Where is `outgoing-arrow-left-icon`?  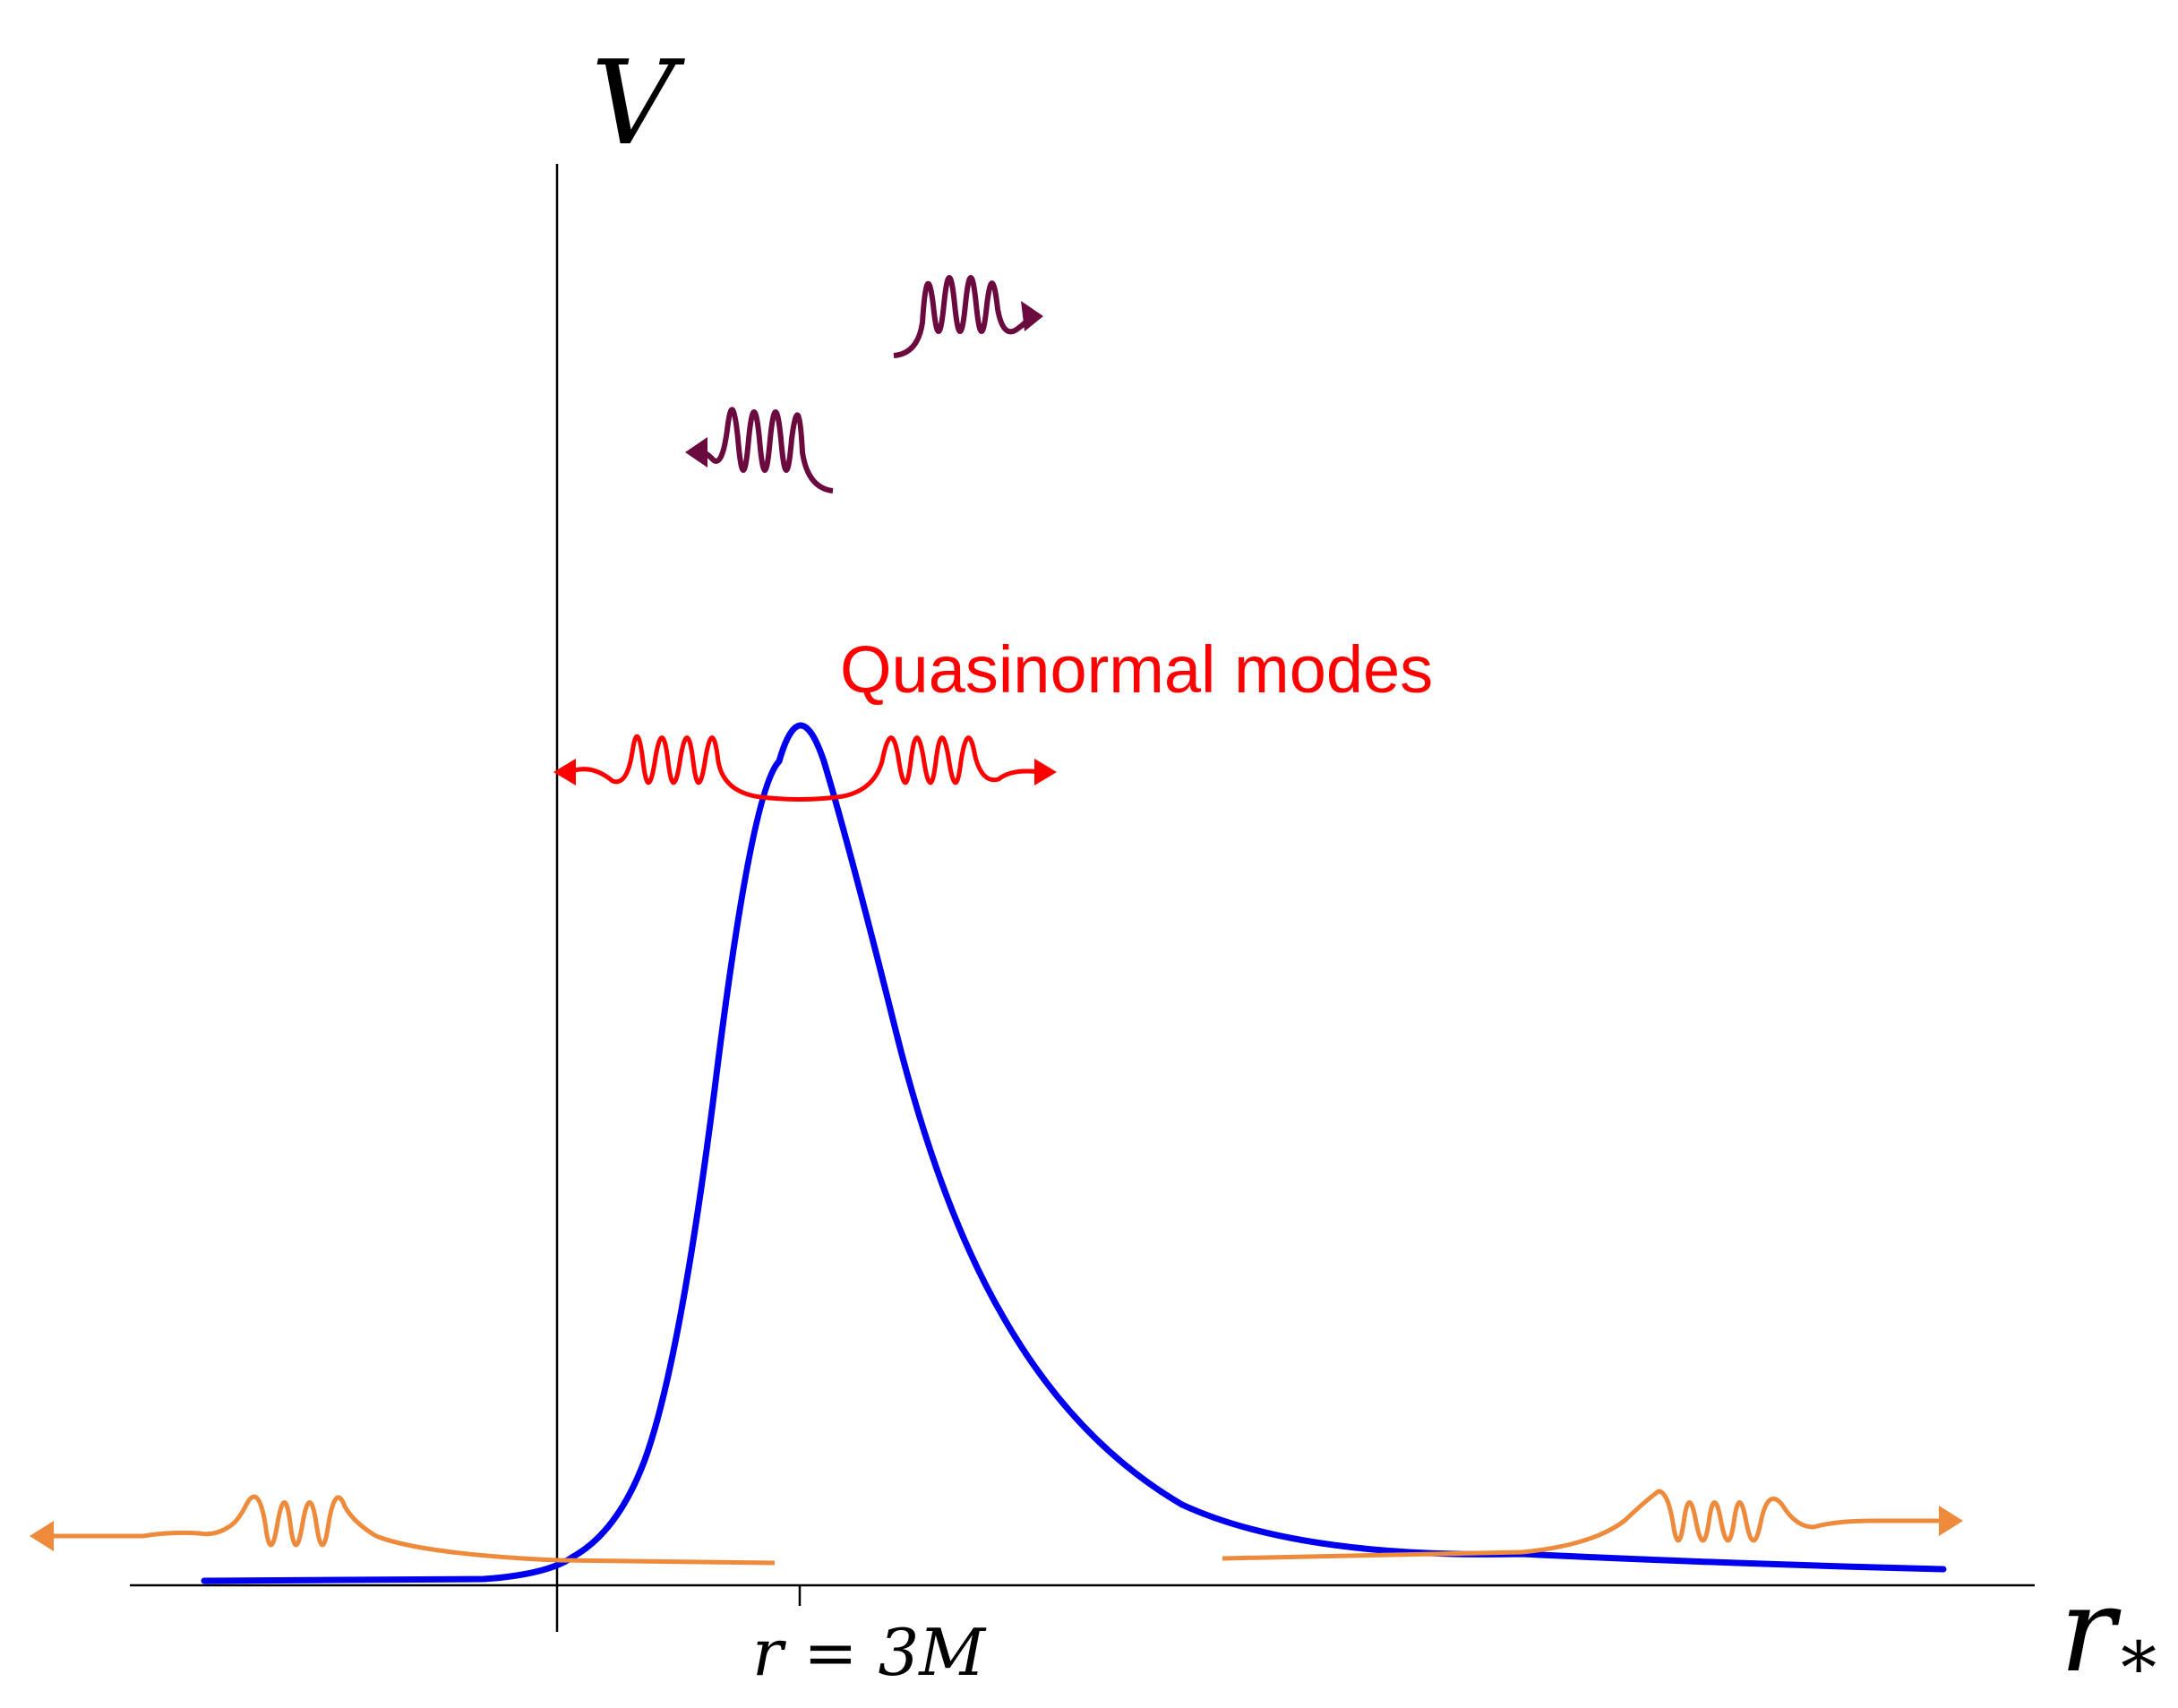
outgoing-arrow-left-icon is located at coordinates (42, 1536).